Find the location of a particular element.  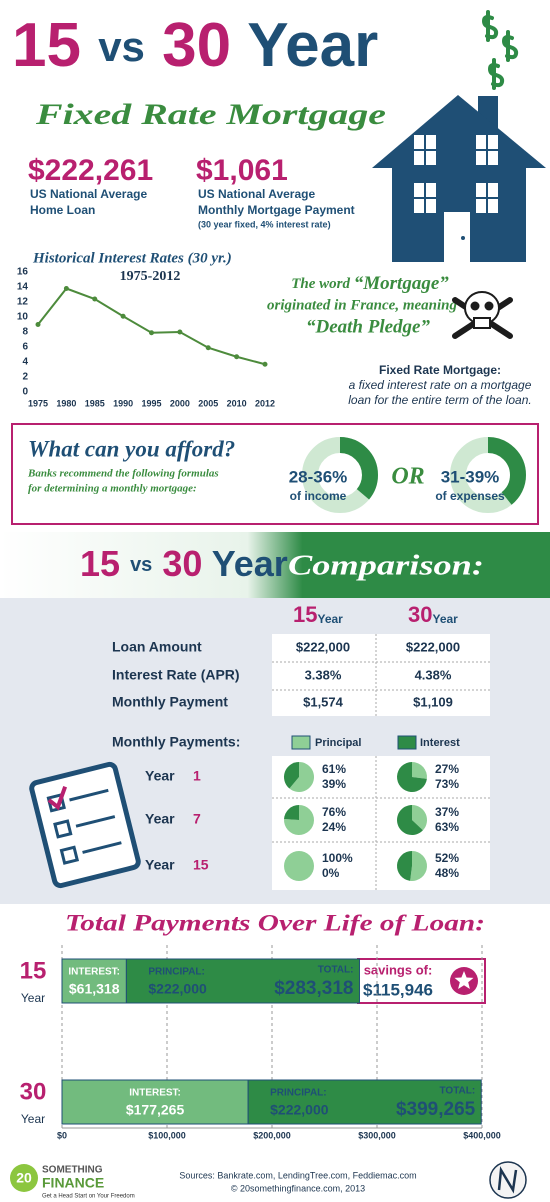

title-part: 15 is located at coordinates (46, 45).